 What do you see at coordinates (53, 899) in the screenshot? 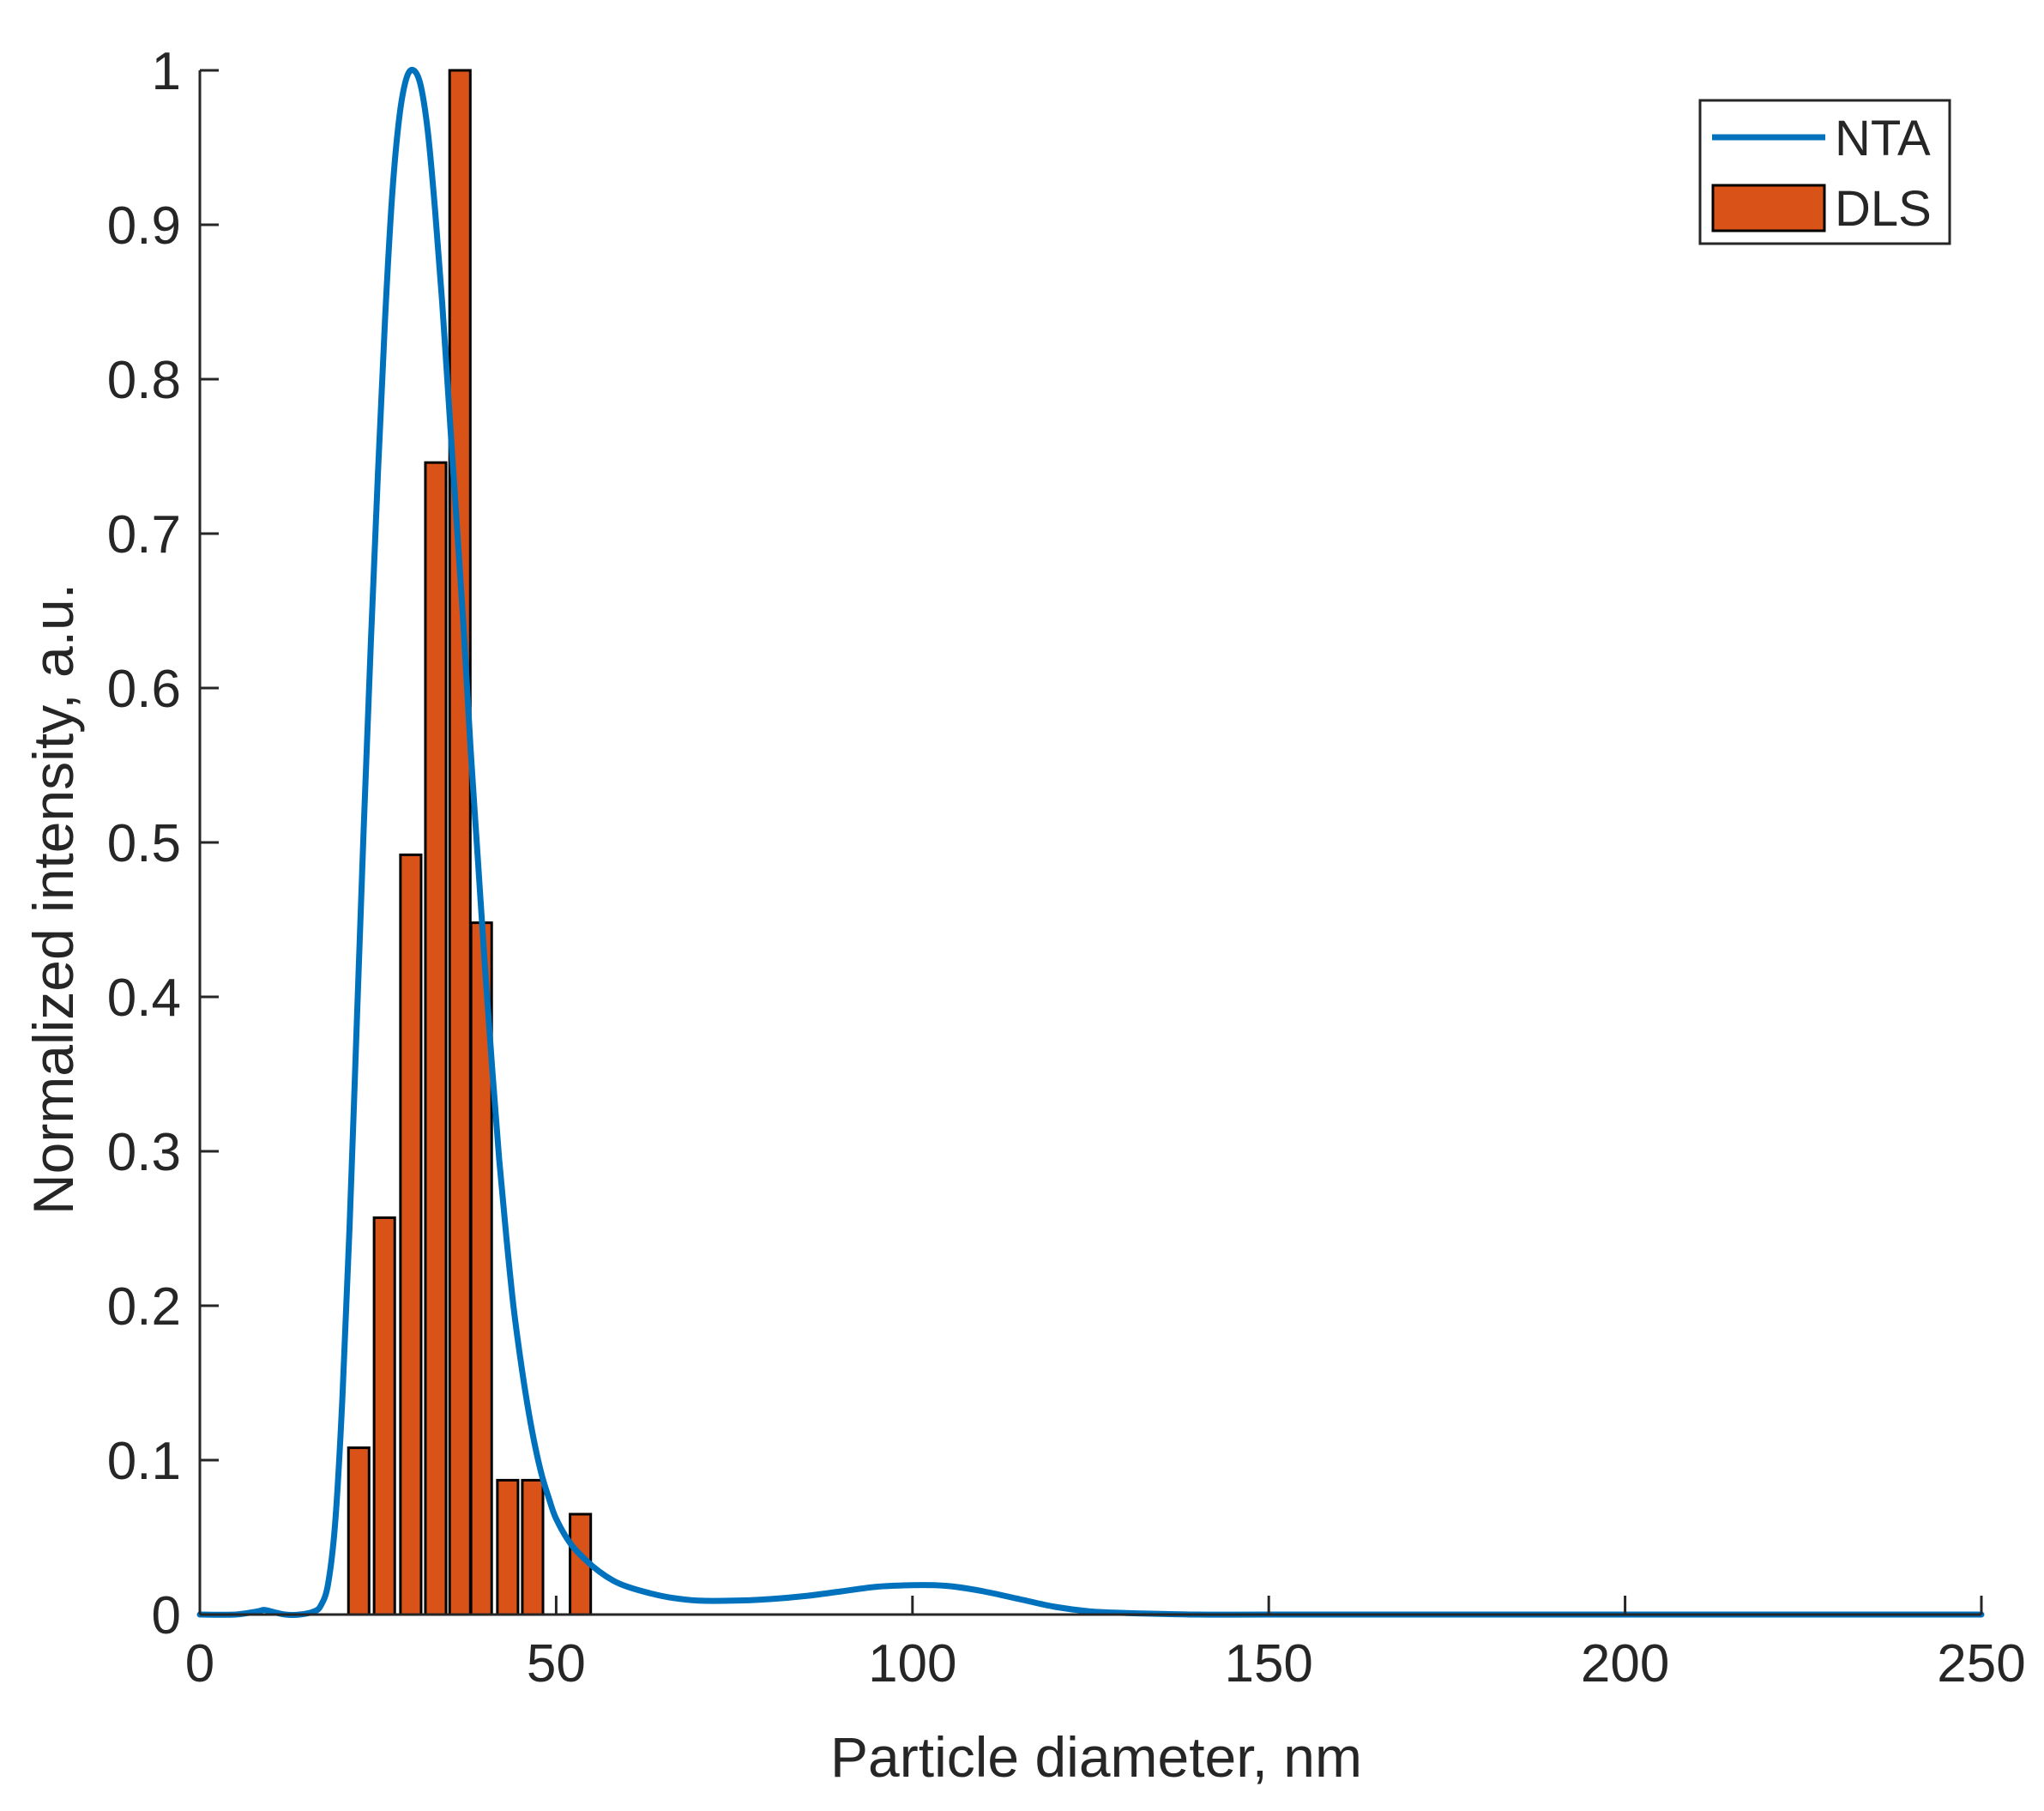
I see `y-axis-label: Normalized intensity, a.u.` at bounding box center [53, 899].